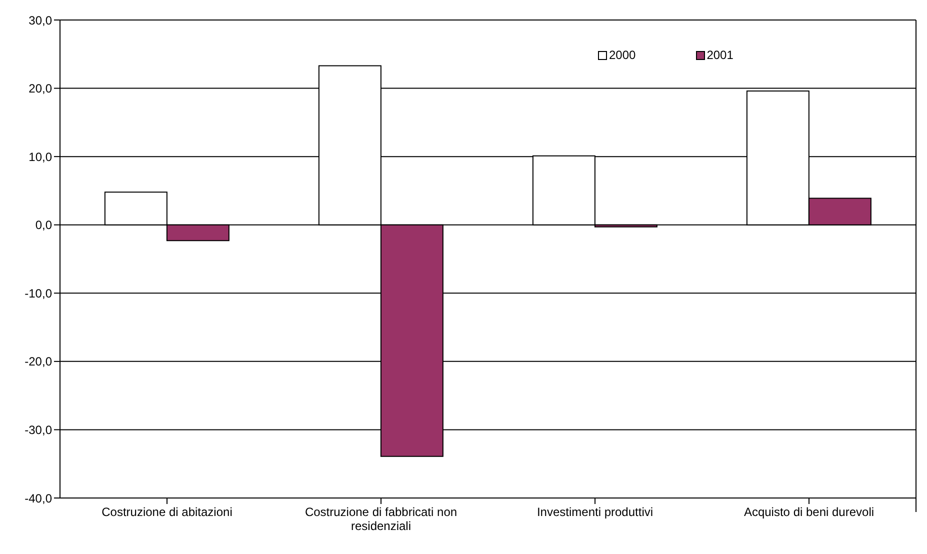 The height and width of the screenshot is (554, 927). Describe the element at coordinates (720, 55) in the screenshot. I see `legend-label: 2001` at that location.